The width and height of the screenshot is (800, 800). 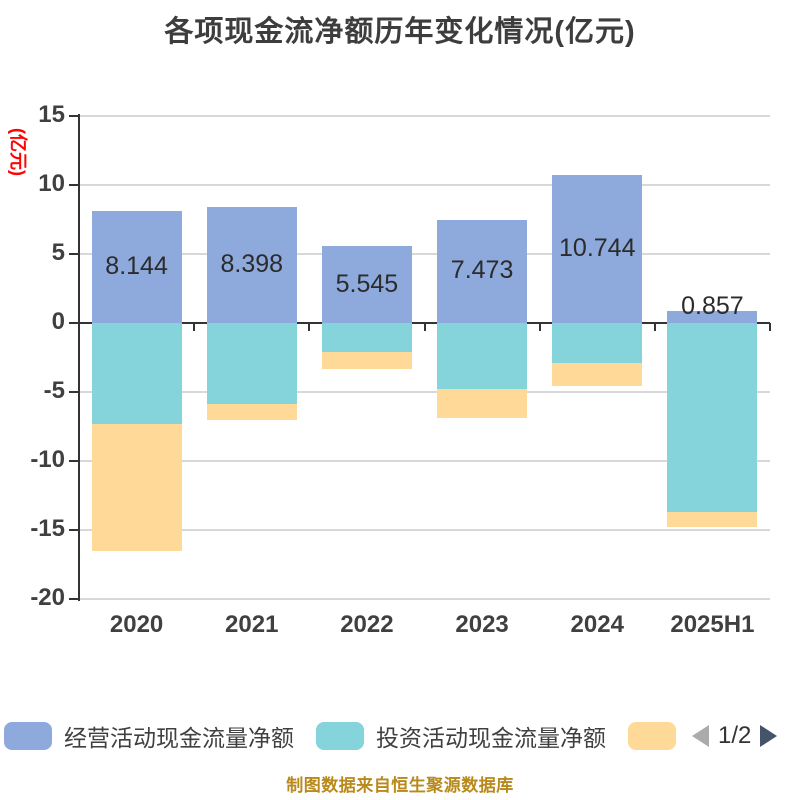 I want to click on x-axis-label: 2020, so click(x=136, y=624).